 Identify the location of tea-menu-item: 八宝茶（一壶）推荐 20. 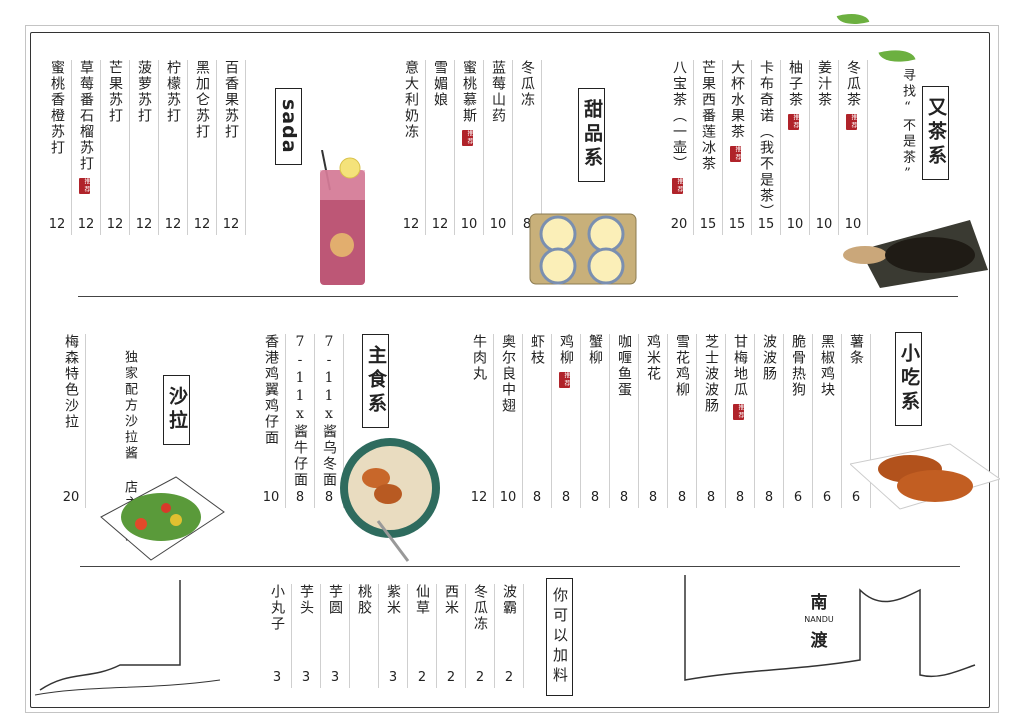
(680, 147).